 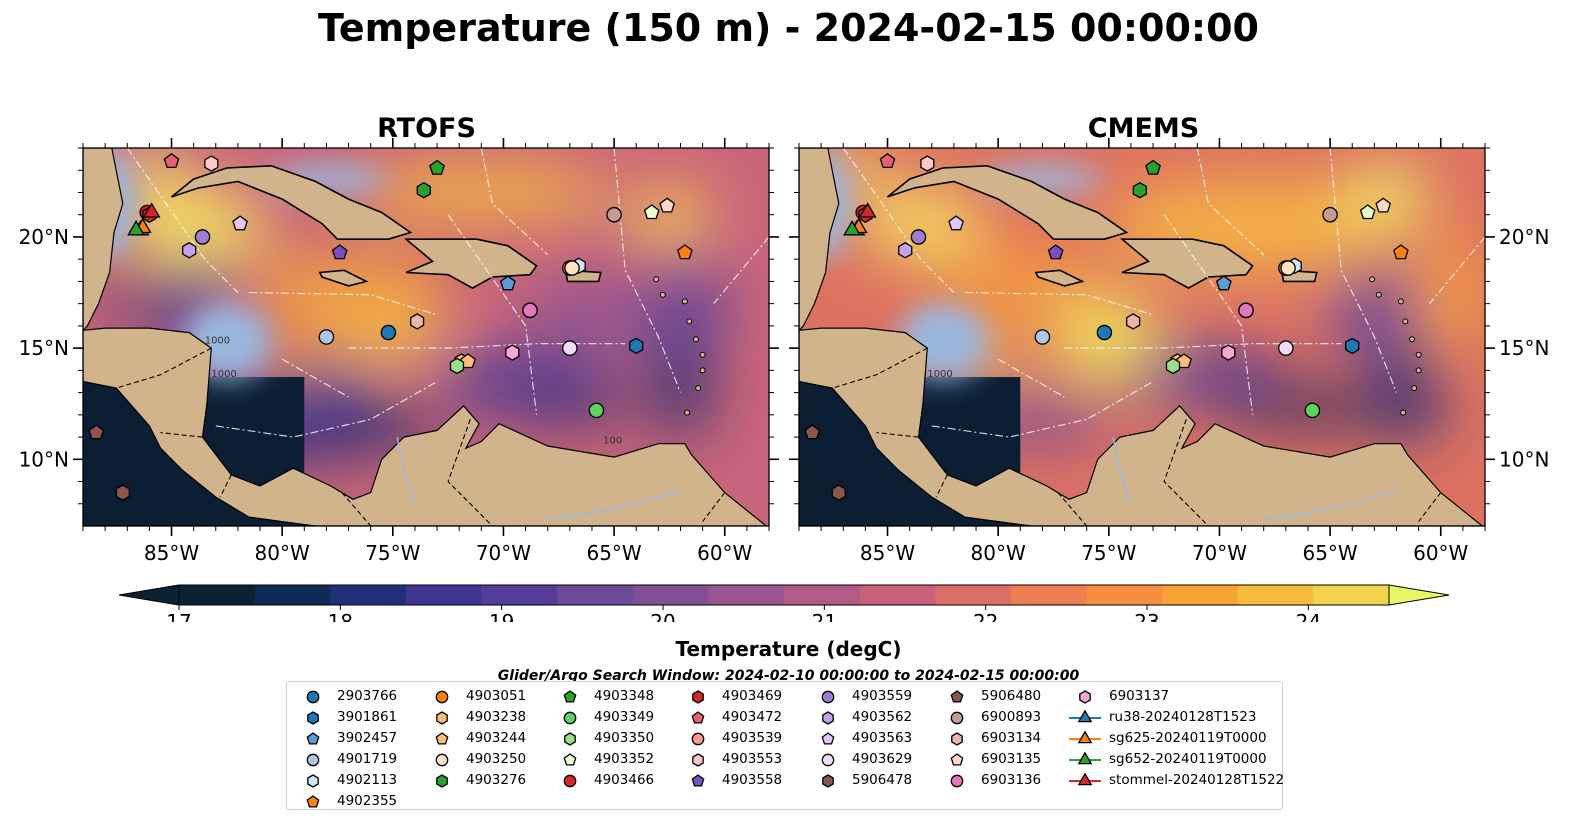 What do you see at coordinates (612, 441) in the screenshot?
I see `contour-label: 100` at bounding box center [612, 441].